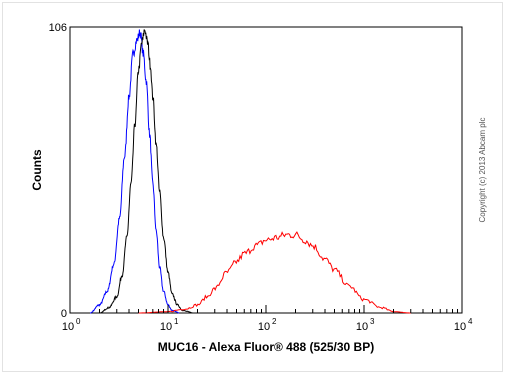  Describe the element at coordinates (176, 321) in the screenshot. I see `x-tick-exponent: 1` at that location.